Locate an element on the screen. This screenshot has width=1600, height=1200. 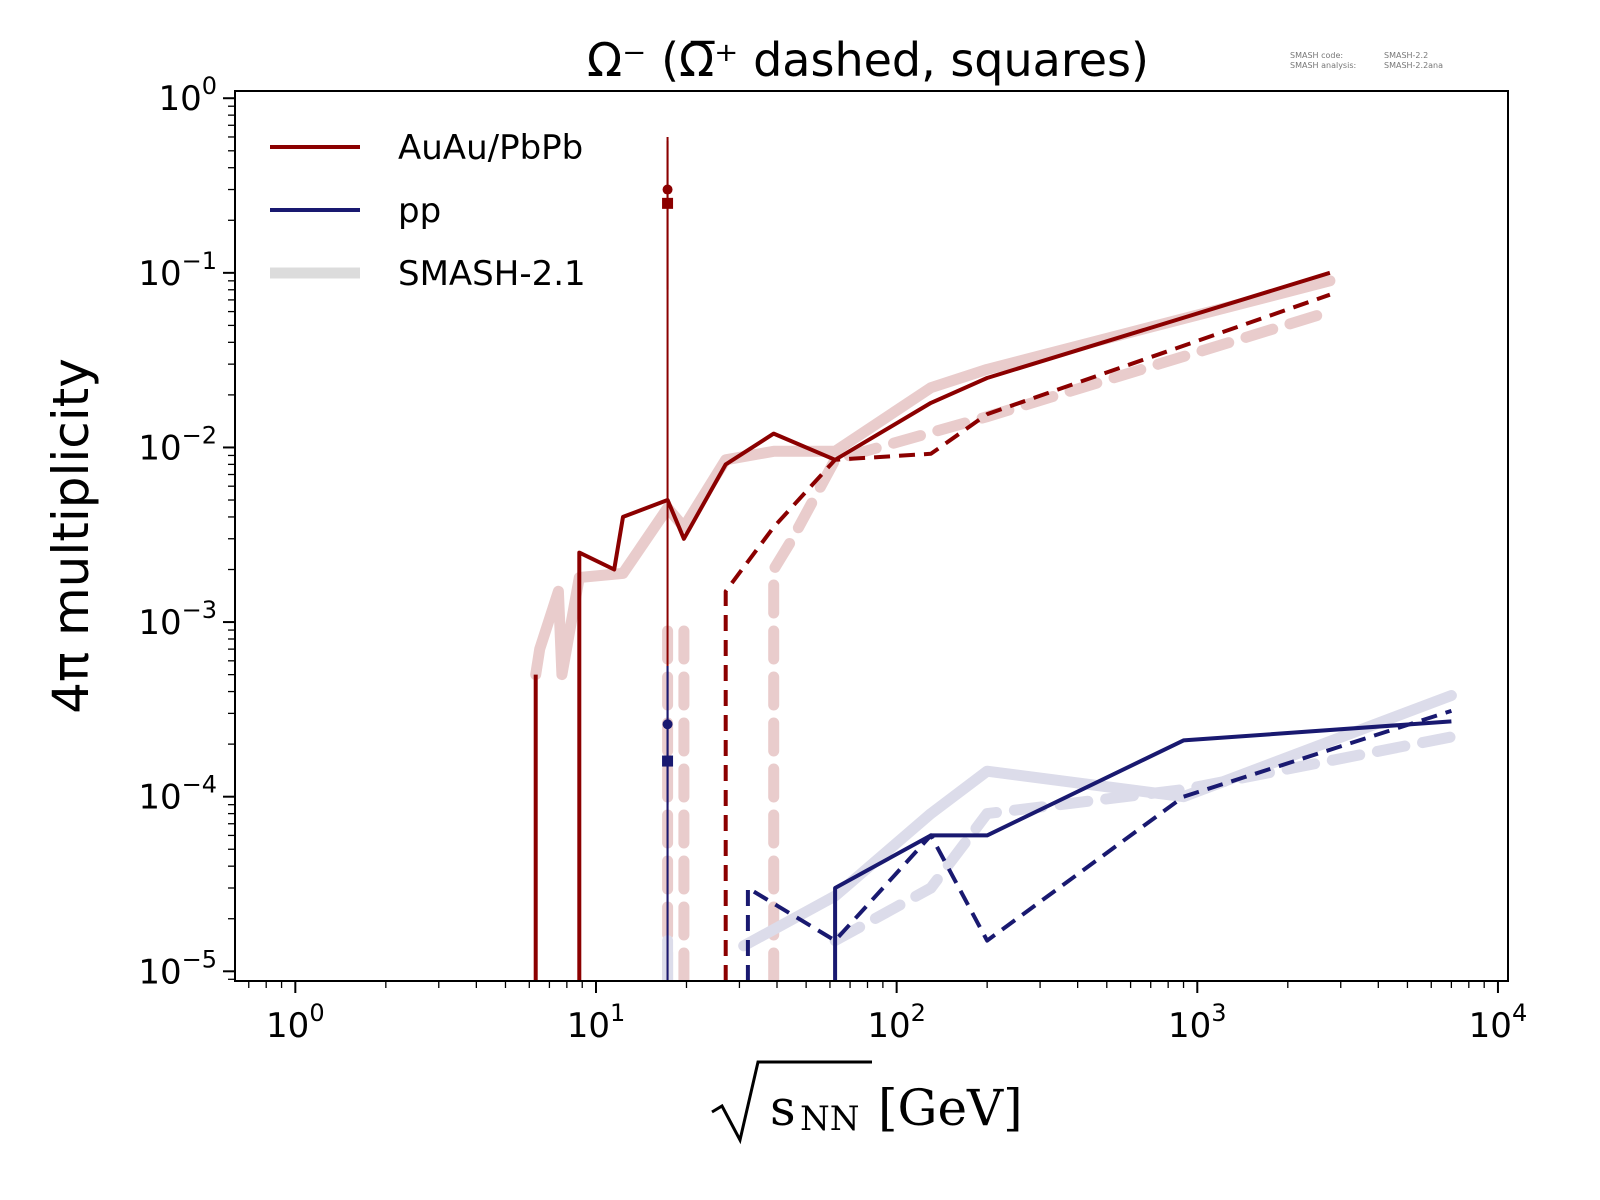
y-tick-label: 10⁻¹ is located at coordinates (177, 270).